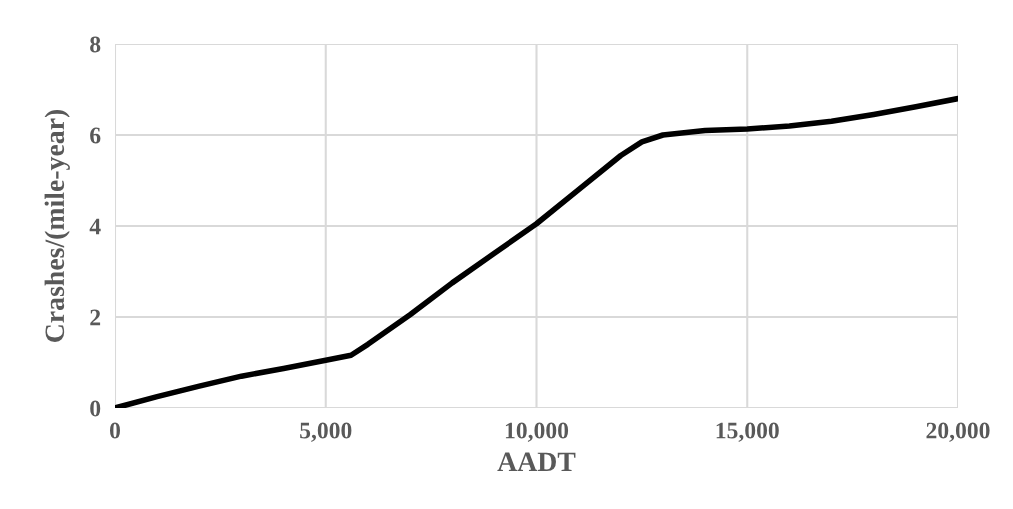 The height and width of the screenshot is (509, 1013). Describe the element at coordinates (115, 430) in the screenshot. I see `x-tick-label: 0` at that location.